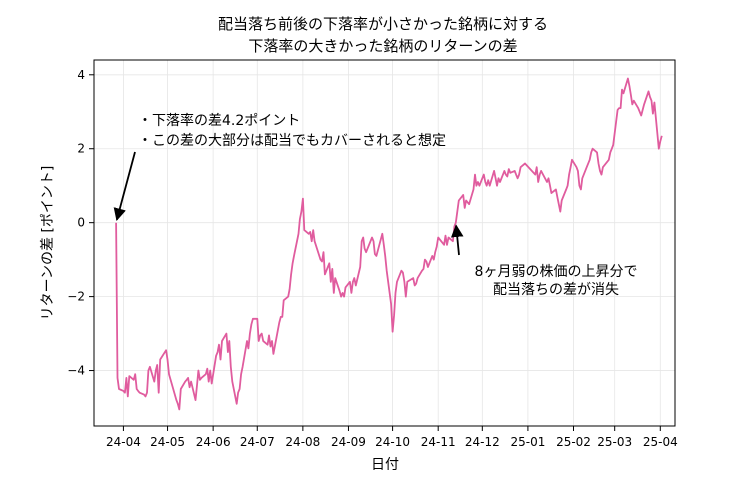 This screenshot has height=480, width=750. What do you see at coordinates (660, 442) in the screenshot?
I see `x-tick-label: 25-04` at bounding box center [660, 442].